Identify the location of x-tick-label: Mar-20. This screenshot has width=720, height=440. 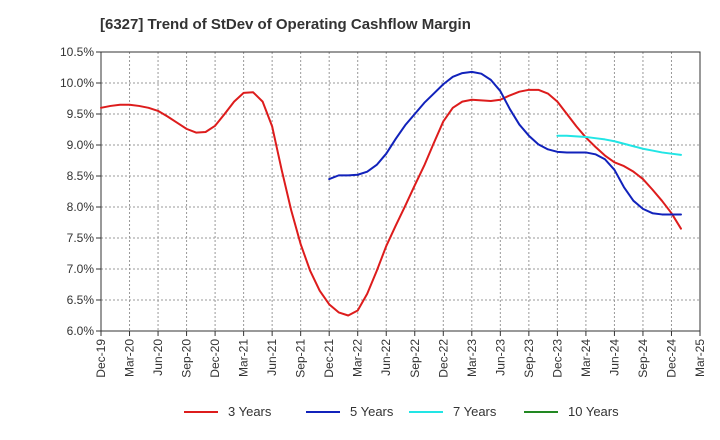
(130, 358).